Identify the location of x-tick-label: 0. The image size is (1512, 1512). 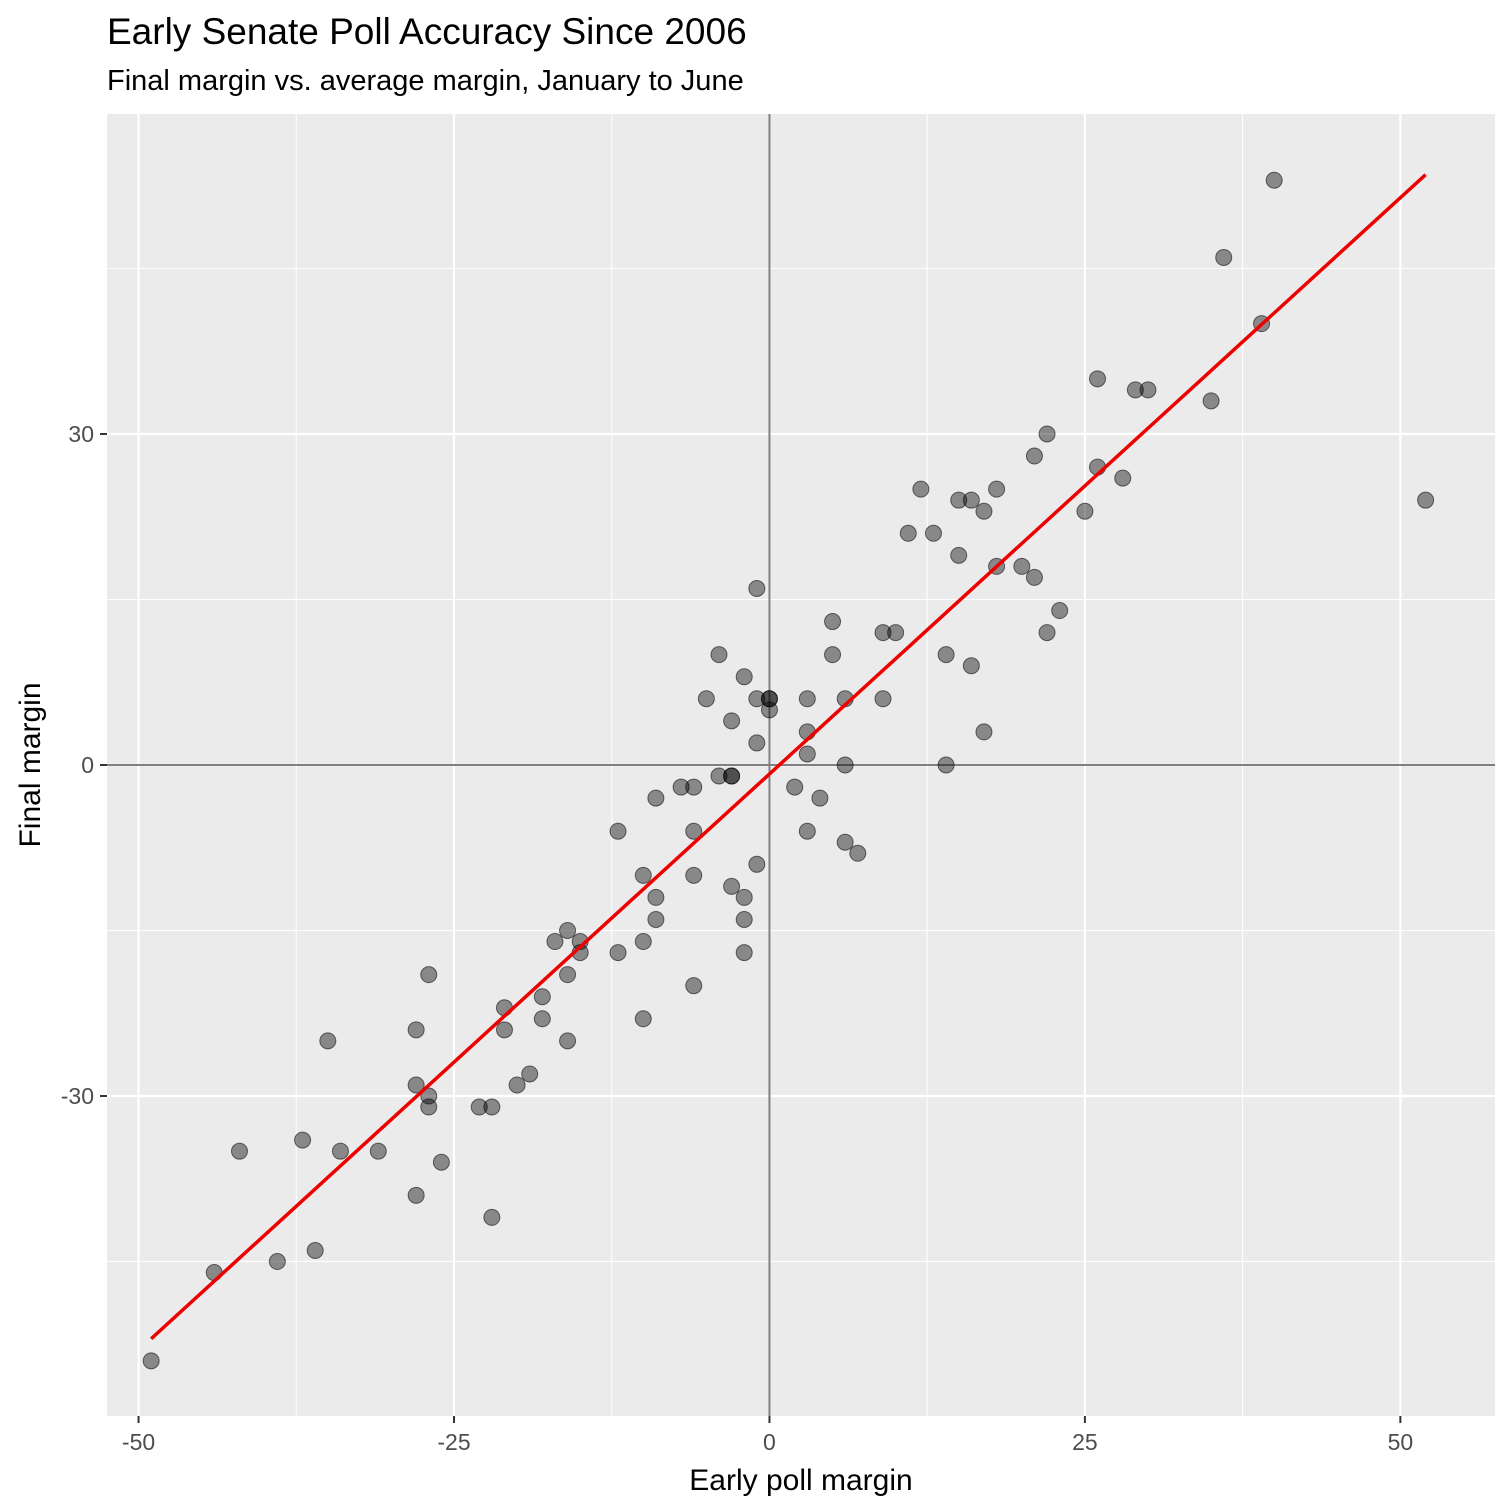
(769, 1442).